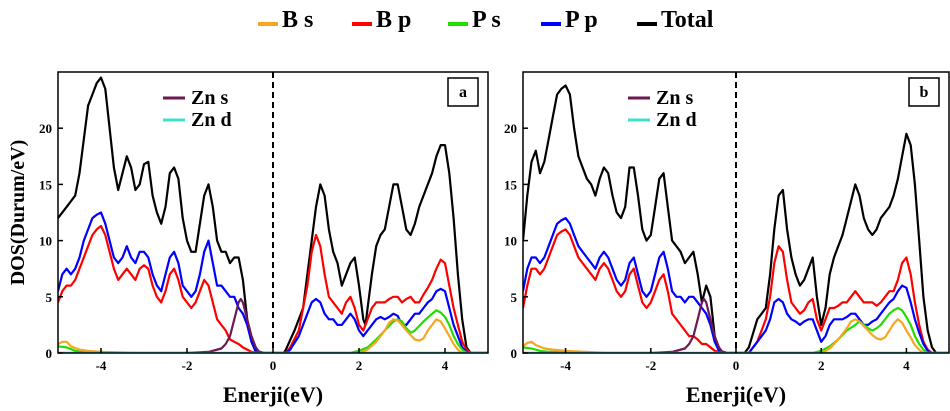 The image size is (950, 411). I want to click on y-axis-label: DOS(Durum/eV), so click(18, 213).